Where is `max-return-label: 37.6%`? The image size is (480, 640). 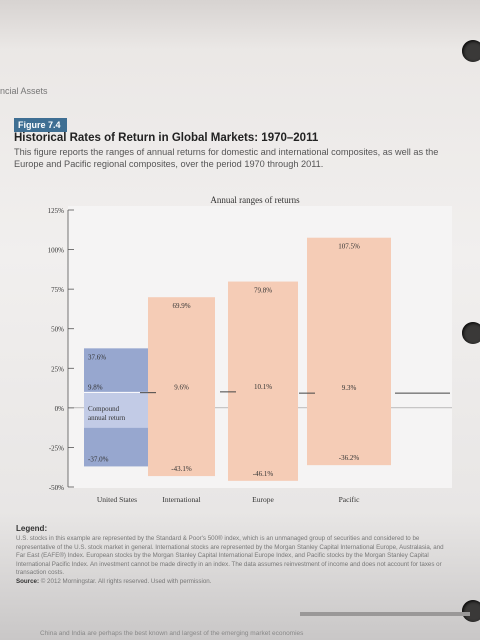
max-return-label: 37.6% is located at coordinates (97, 357).